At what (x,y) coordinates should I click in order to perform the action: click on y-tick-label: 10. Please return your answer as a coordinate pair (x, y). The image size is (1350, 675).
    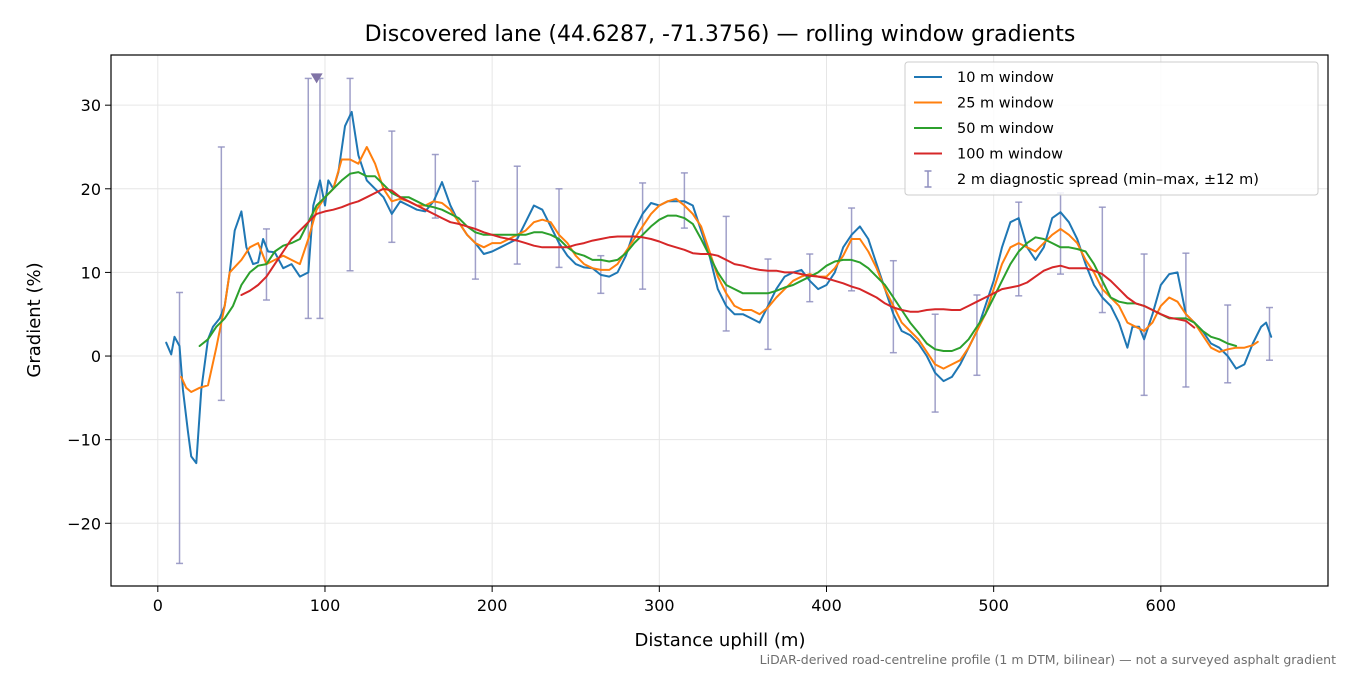
    Looking at the image, I should click on (91, 272).